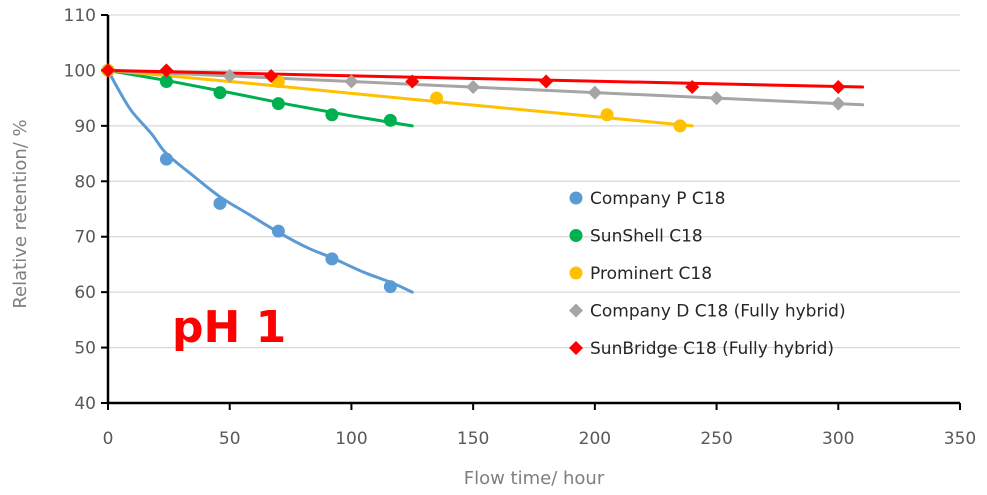 This screenshot has height=495, width=987. What do you see at coordinates (576, 310) in the screenshot?
I see `legend-marker-company-d-c18` at bounding box center [576, 310].